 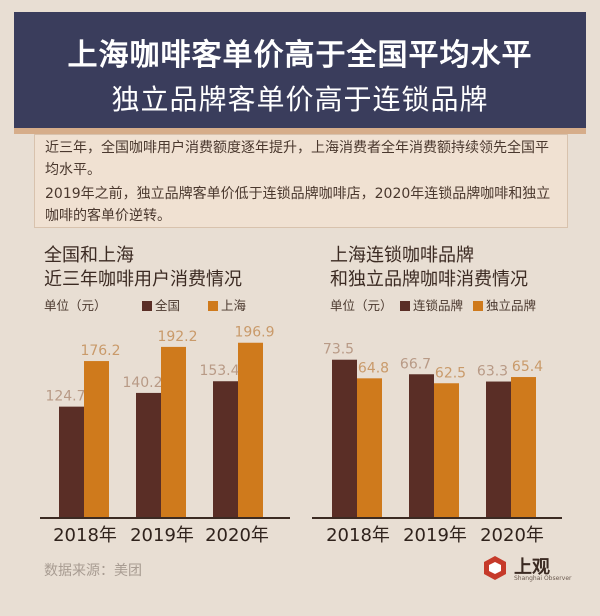 What do you see at coordinates (361, 305) in the screenshot?
I see `right-unit-label: 单位（元）` at bounding box center [361, 305].